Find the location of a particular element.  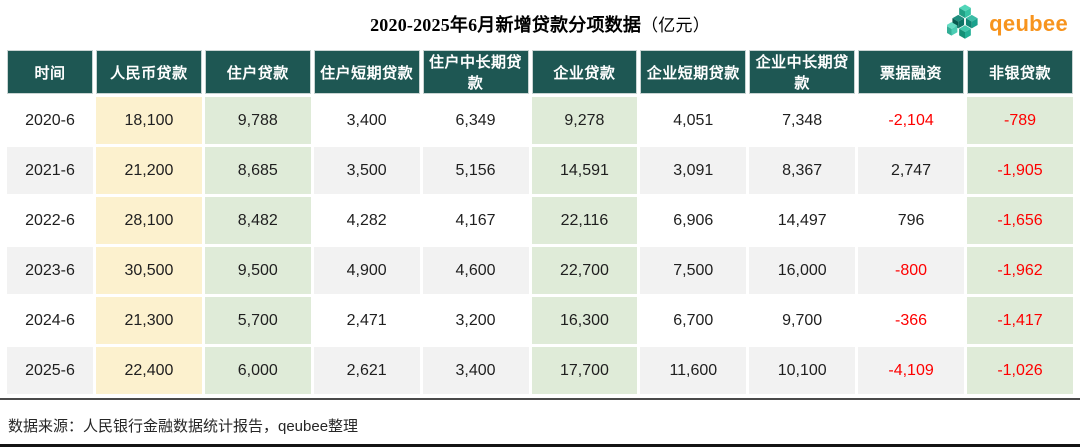

column-header: 住户中长期贷款 is located at coordinates (475, 72).